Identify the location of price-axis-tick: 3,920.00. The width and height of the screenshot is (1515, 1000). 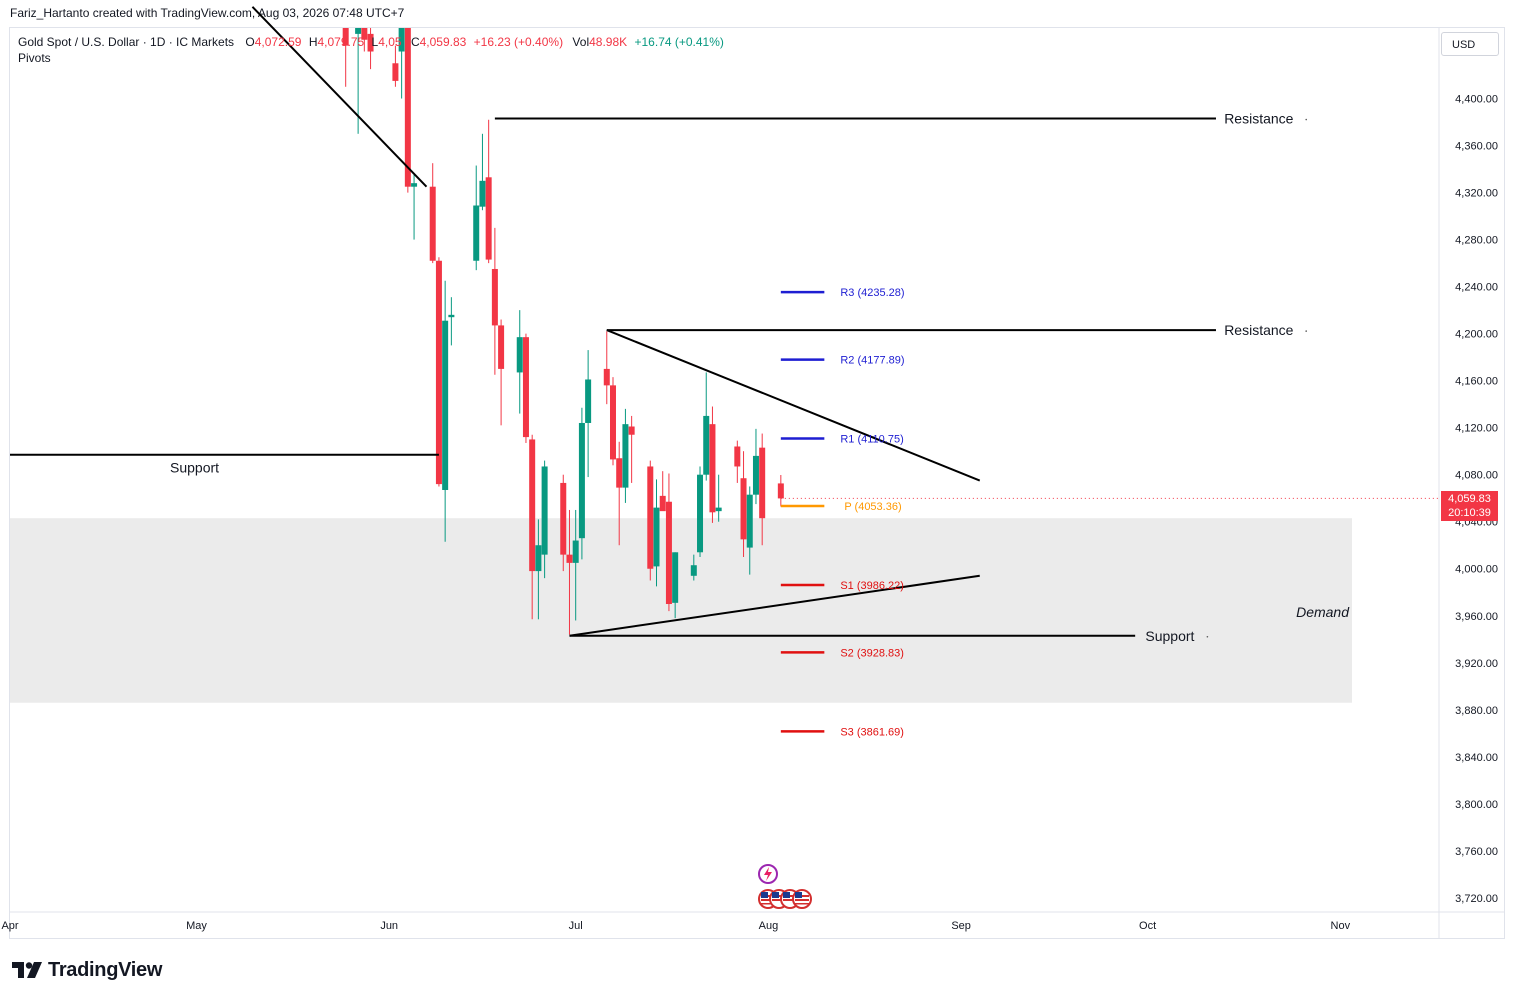
(1476, 664).